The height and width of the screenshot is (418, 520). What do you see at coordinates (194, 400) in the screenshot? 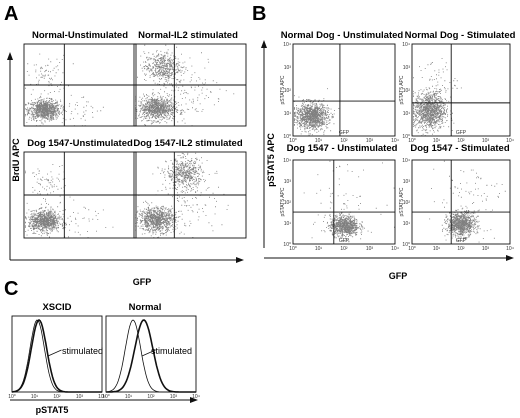
I see `panel-c-x-arrowhead-icon` at bounding box center [194, 400].